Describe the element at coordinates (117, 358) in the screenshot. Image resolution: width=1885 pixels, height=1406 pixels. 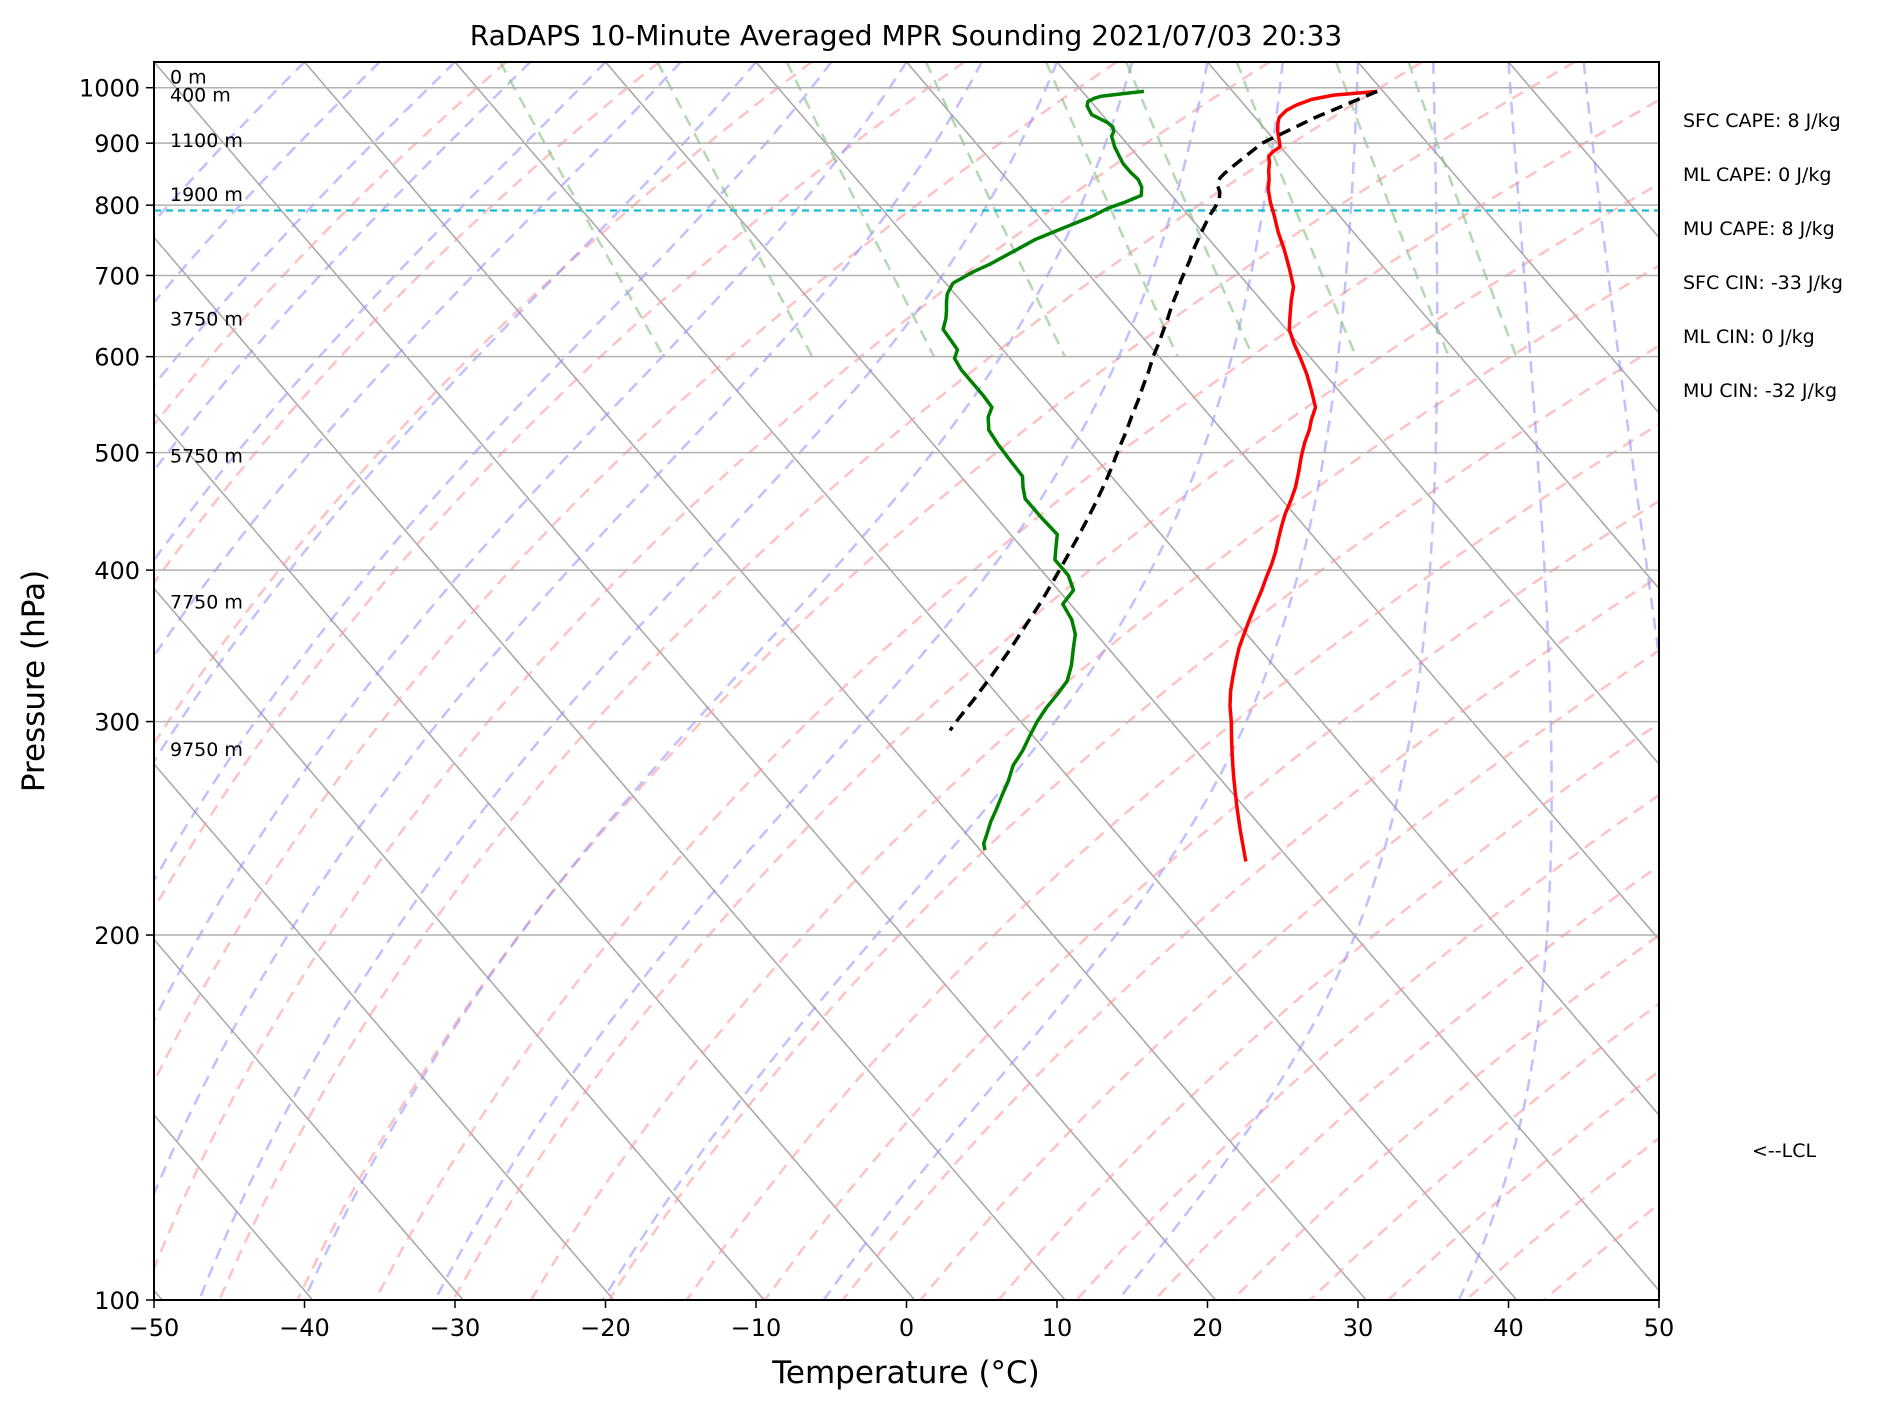
I see `y-tick-label: 600` at that location.